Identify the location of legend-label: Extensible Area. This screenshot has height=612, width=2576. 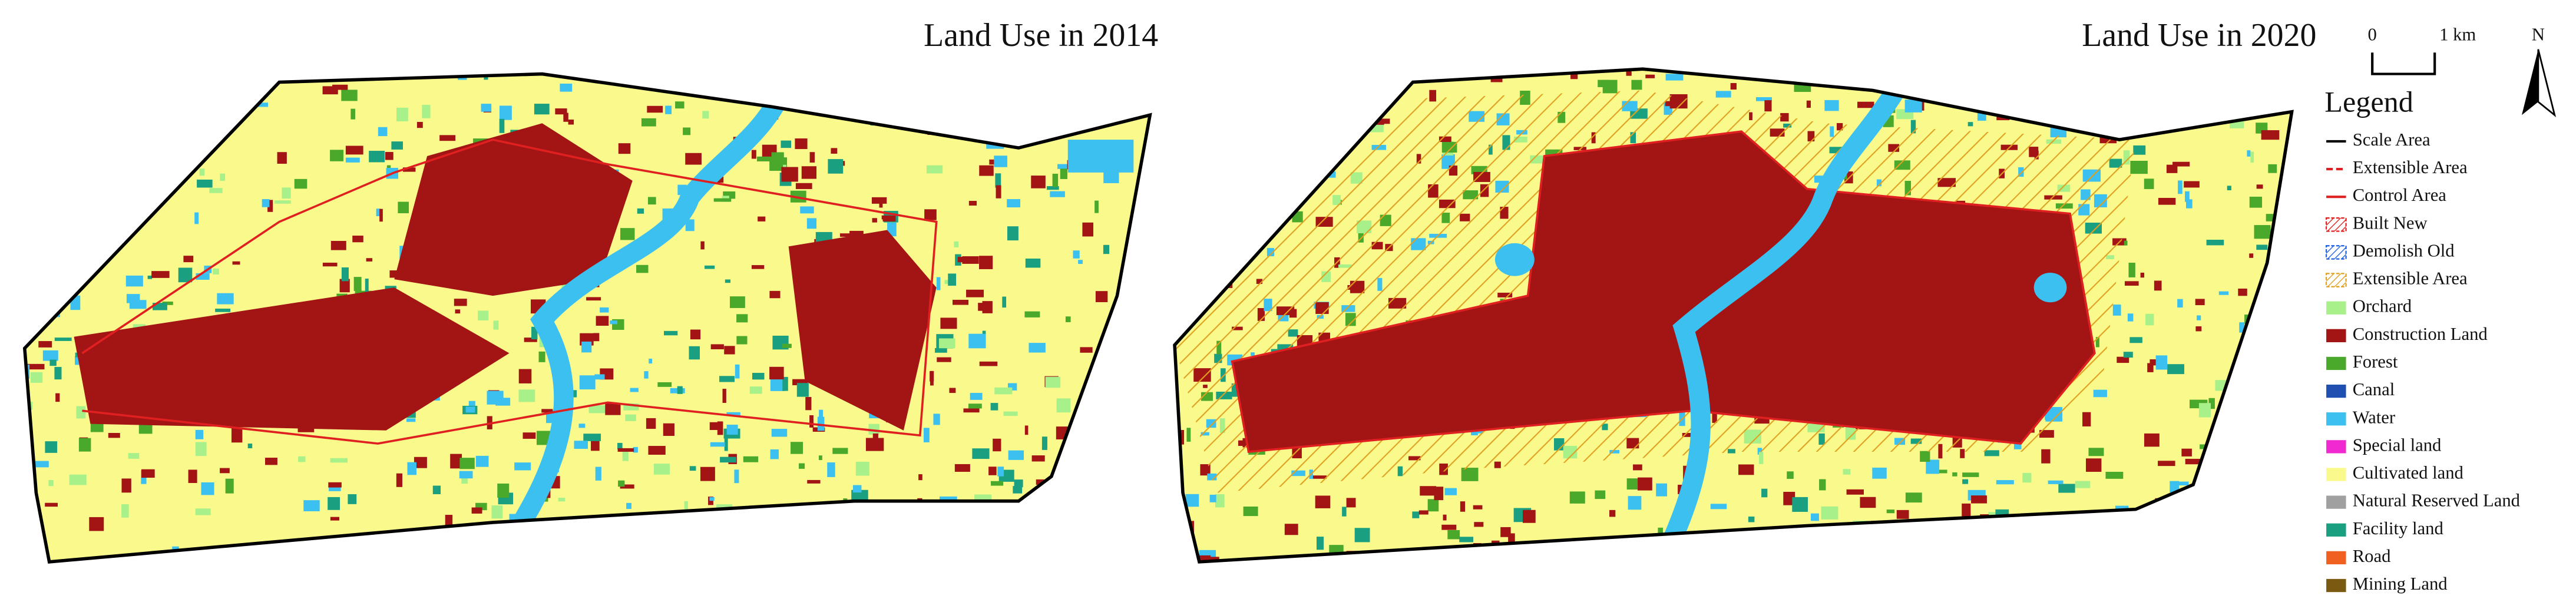
(2410, 167).